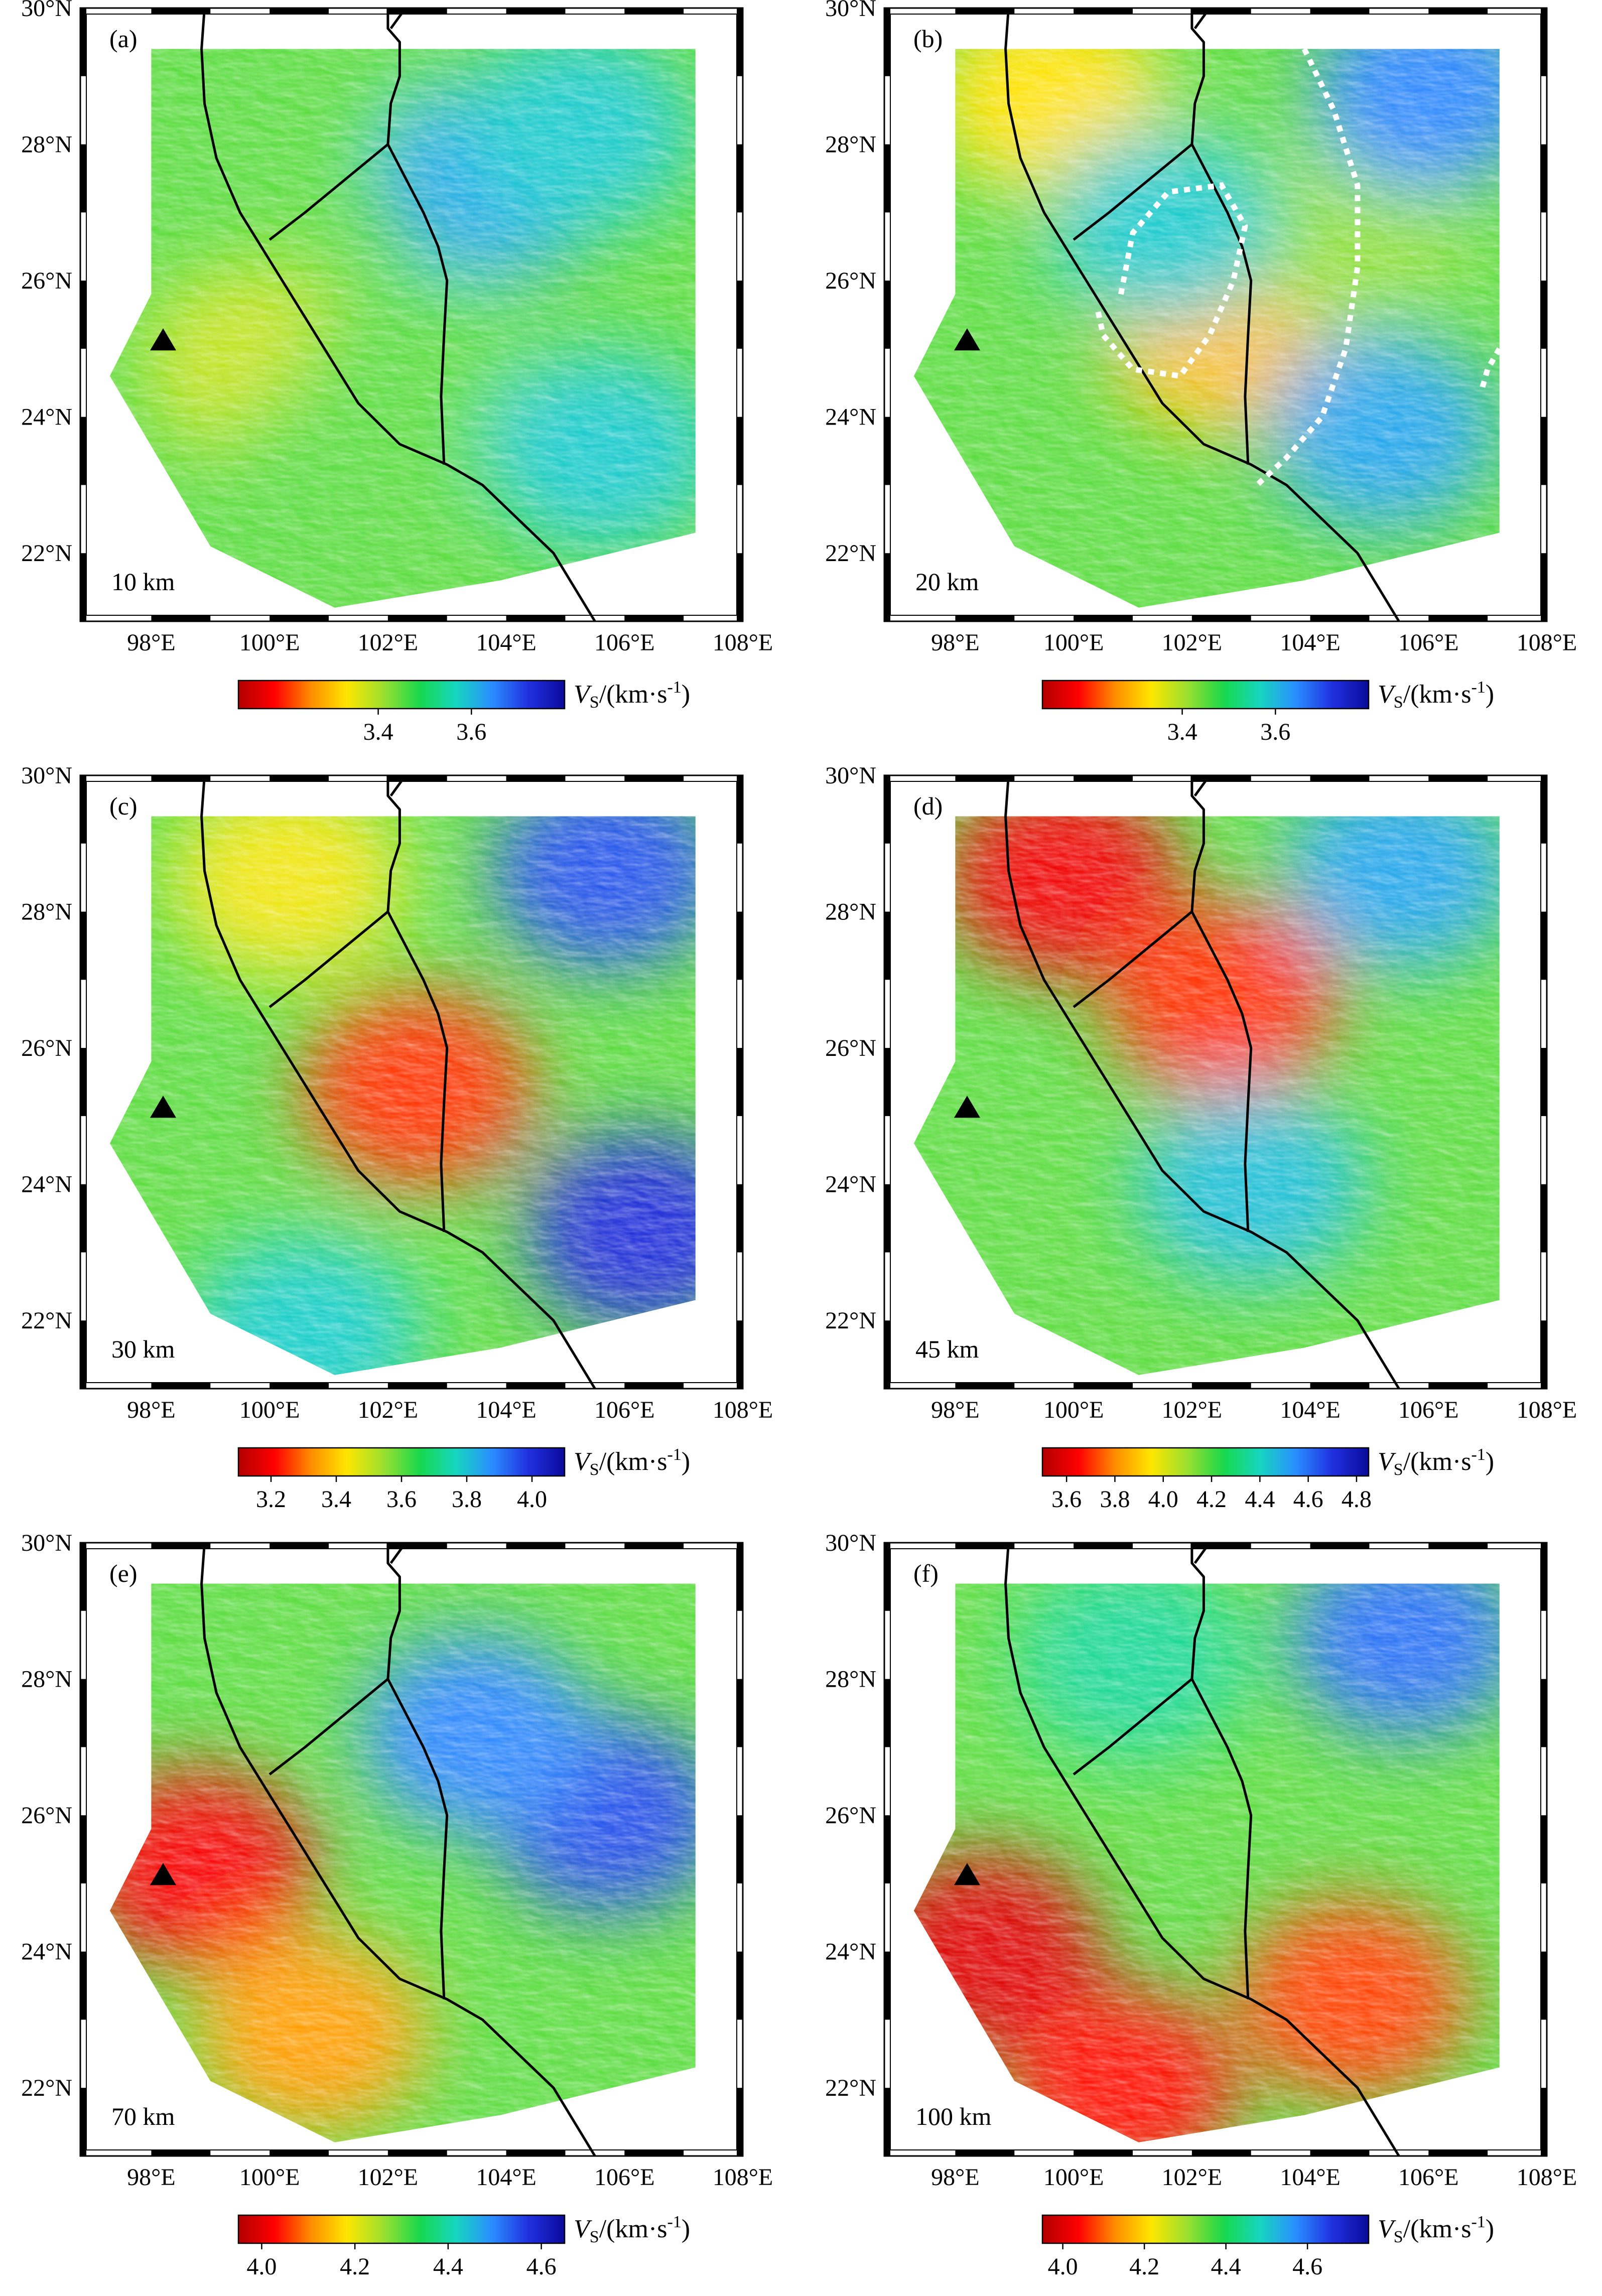 Image resolution: width=1602 pixels, height=2296 pixels. I want to click on depth-label: 20 km, so click(947, 582).